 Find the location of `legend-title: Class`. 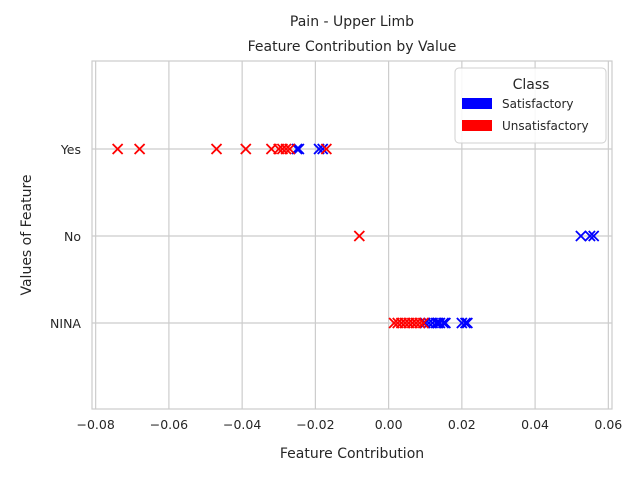

legend-title: Class is located at coordinates (531, 85).